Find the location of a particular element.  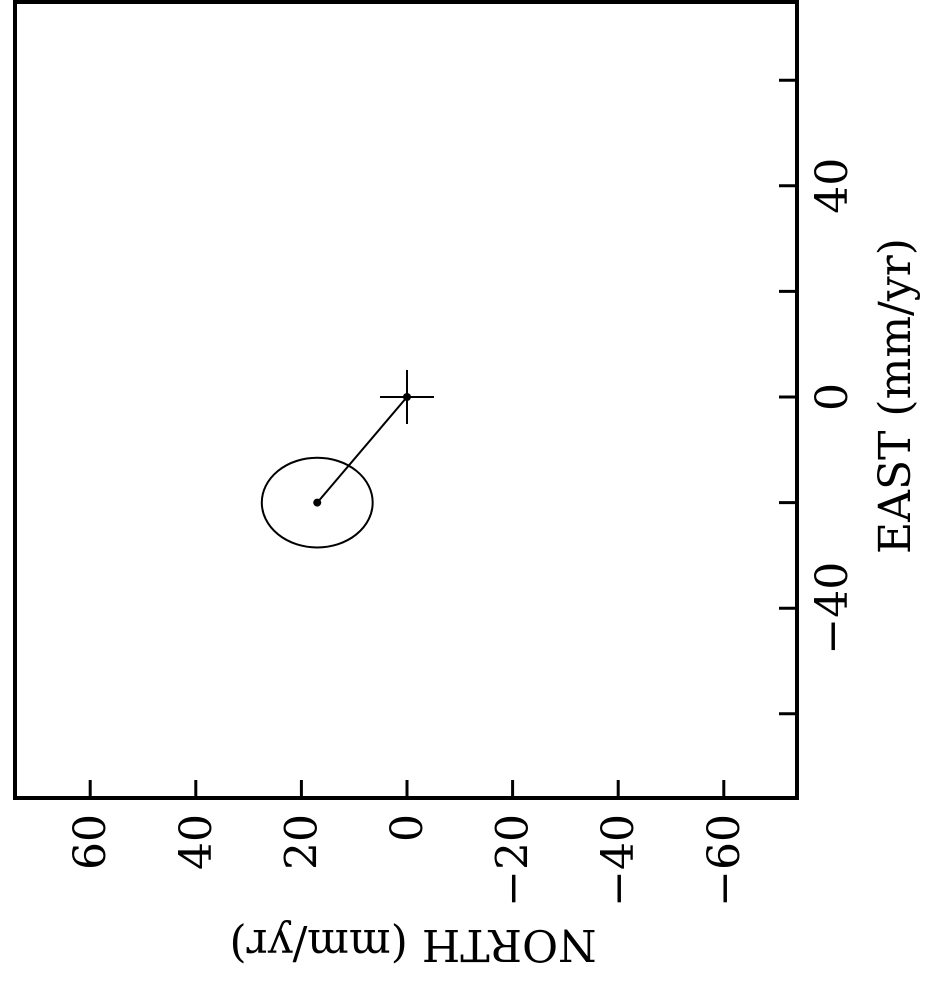

velocity-point is located at coordinates (317, 502).